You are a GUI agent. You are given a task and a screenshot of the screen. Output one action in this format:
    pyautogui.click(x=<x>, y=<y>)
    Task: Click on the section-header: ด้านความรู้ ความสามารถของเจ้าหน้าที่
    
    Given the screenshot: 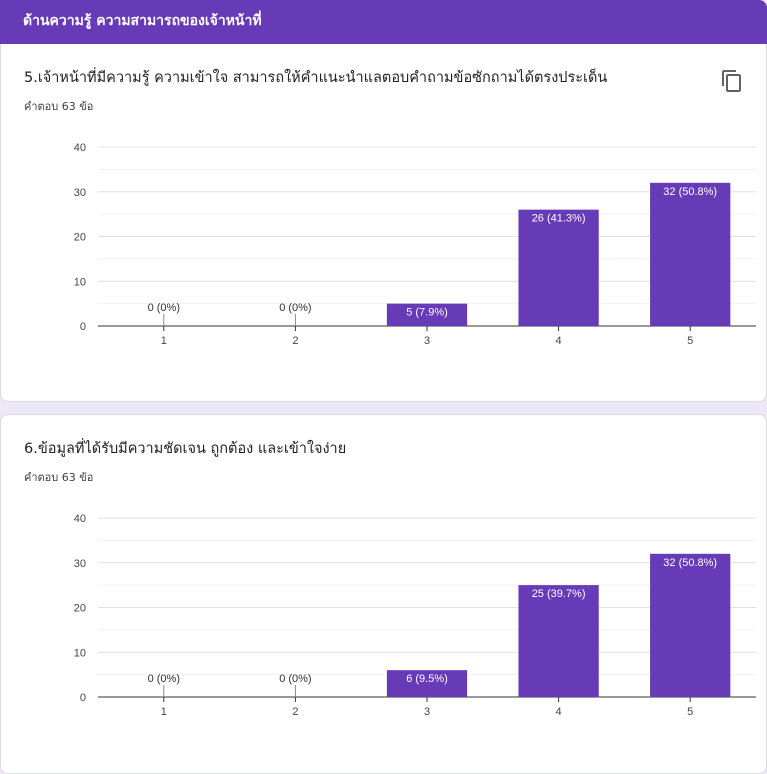 What is the action you would take?
    pyautogui.click(x=383, y=22)
    